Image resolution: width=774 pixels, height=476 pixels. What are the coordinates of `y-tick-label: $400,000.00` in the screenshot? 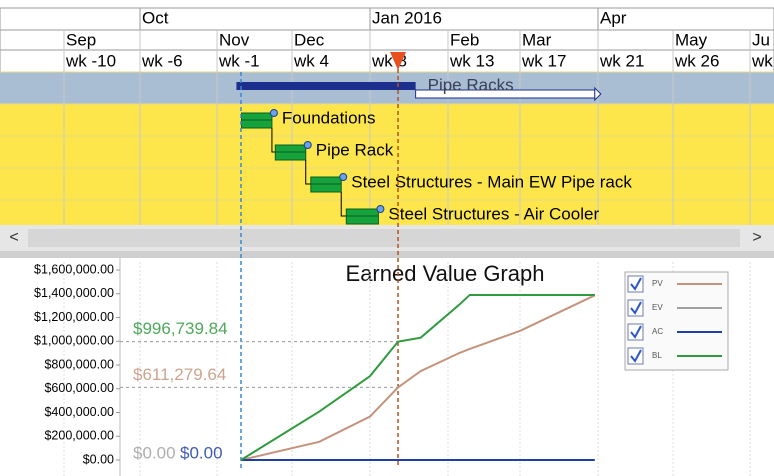 It's located at (79, 412).